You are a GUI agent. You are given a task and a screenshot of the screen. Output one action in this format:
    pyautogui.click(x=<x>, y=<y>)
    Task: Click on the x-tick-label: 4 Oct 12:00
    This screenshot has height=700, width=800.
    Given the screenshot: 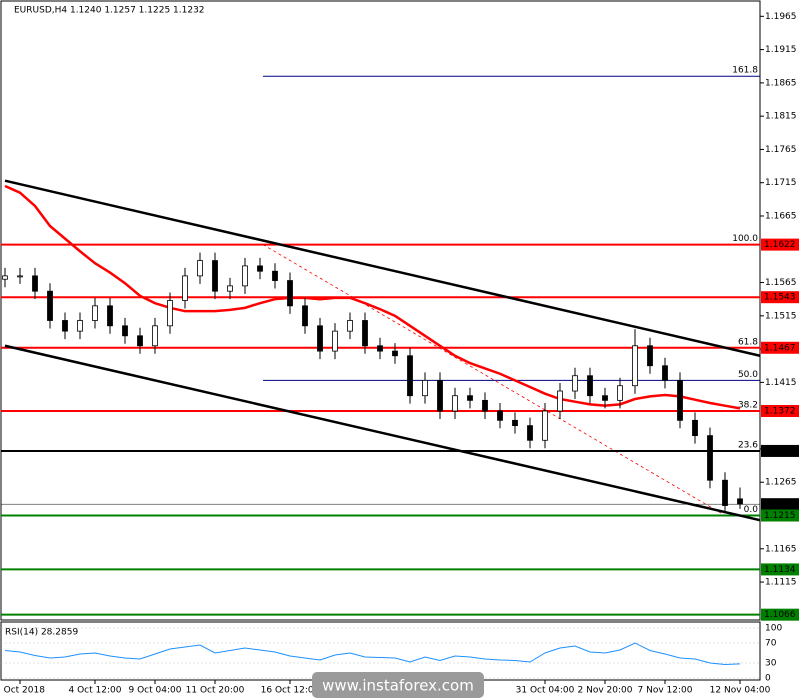 What is the action you would take?
    pyautogui.click(x=95, y=691)
    